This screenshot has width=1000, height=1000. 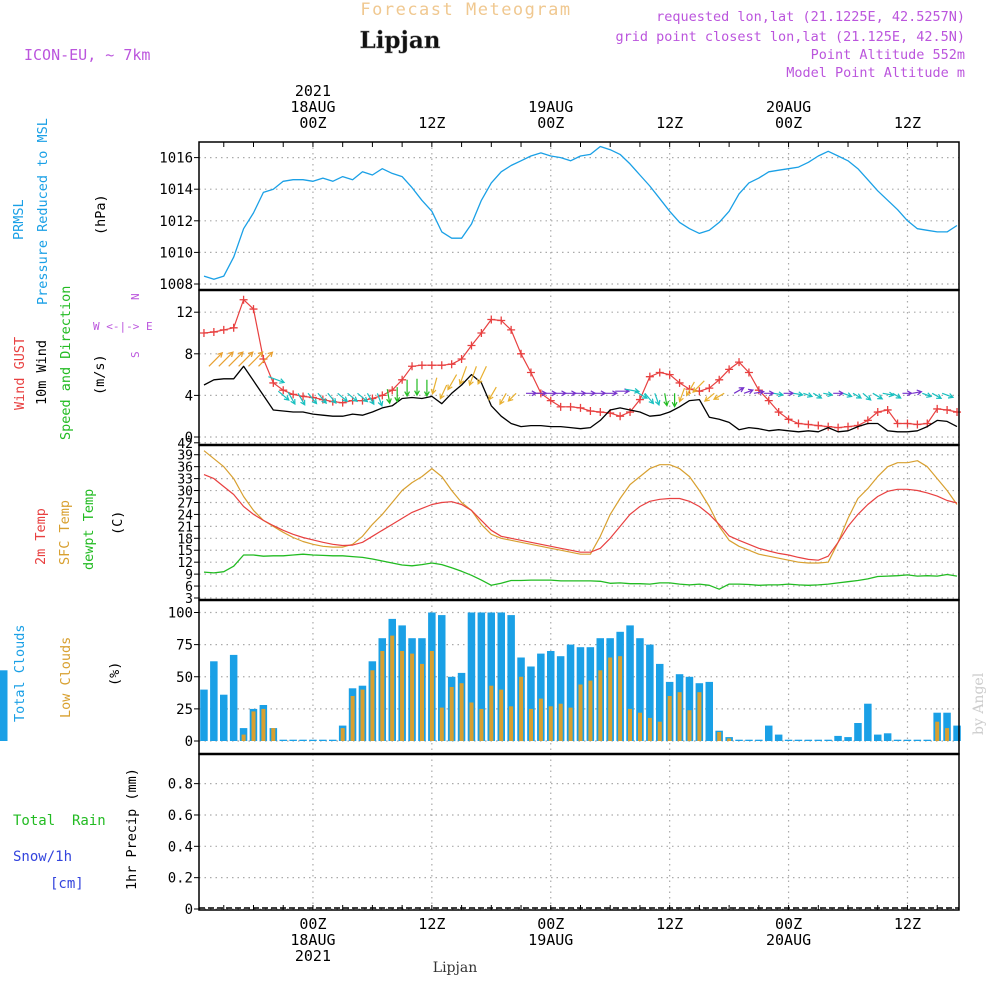 What do you see at coordinates (189, 575) in the screenshot?
I see `y-tick-label: 9` at bounding box center [189, 575].